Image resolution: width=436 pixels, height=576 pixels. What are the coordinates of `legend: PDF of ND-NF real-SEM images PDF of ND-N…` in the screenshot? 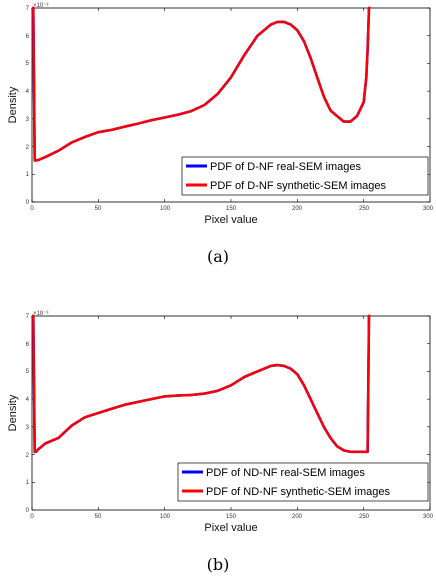 It's located at (303, 482).